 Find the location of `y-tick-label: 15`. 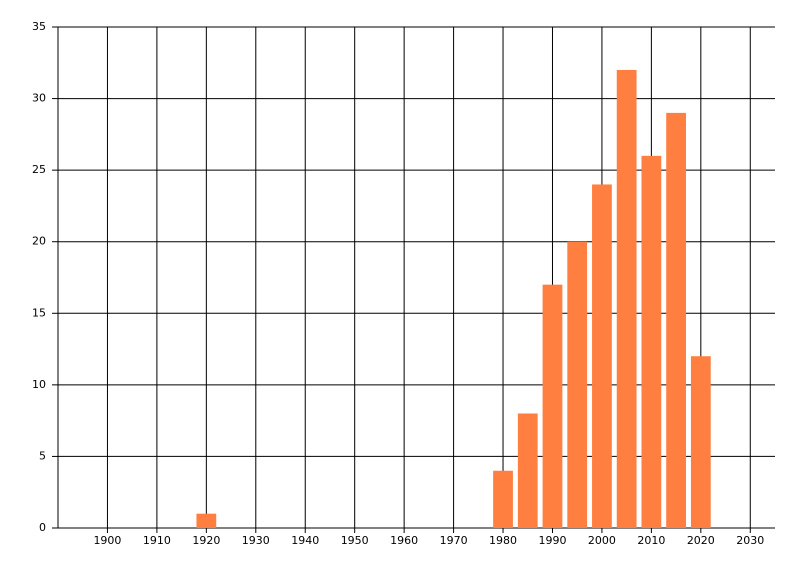

y-tick-label: 15 is located at coordinates (39, 312).